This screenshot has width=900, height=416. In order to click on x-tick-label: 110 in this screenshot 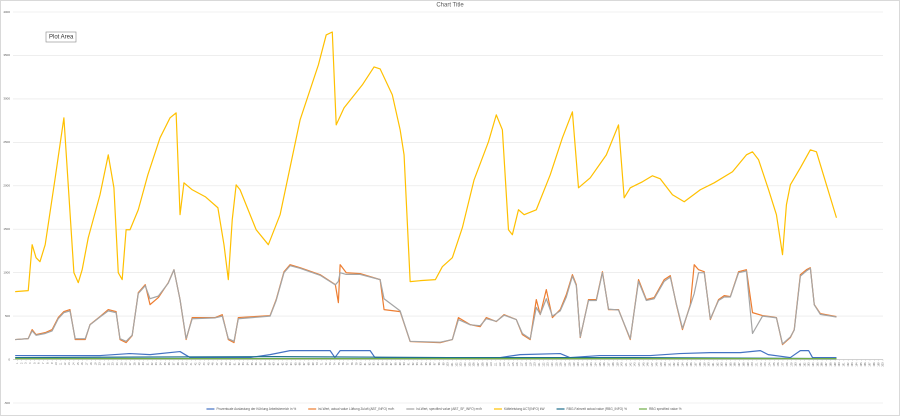, I will do `click(491, 364)`.